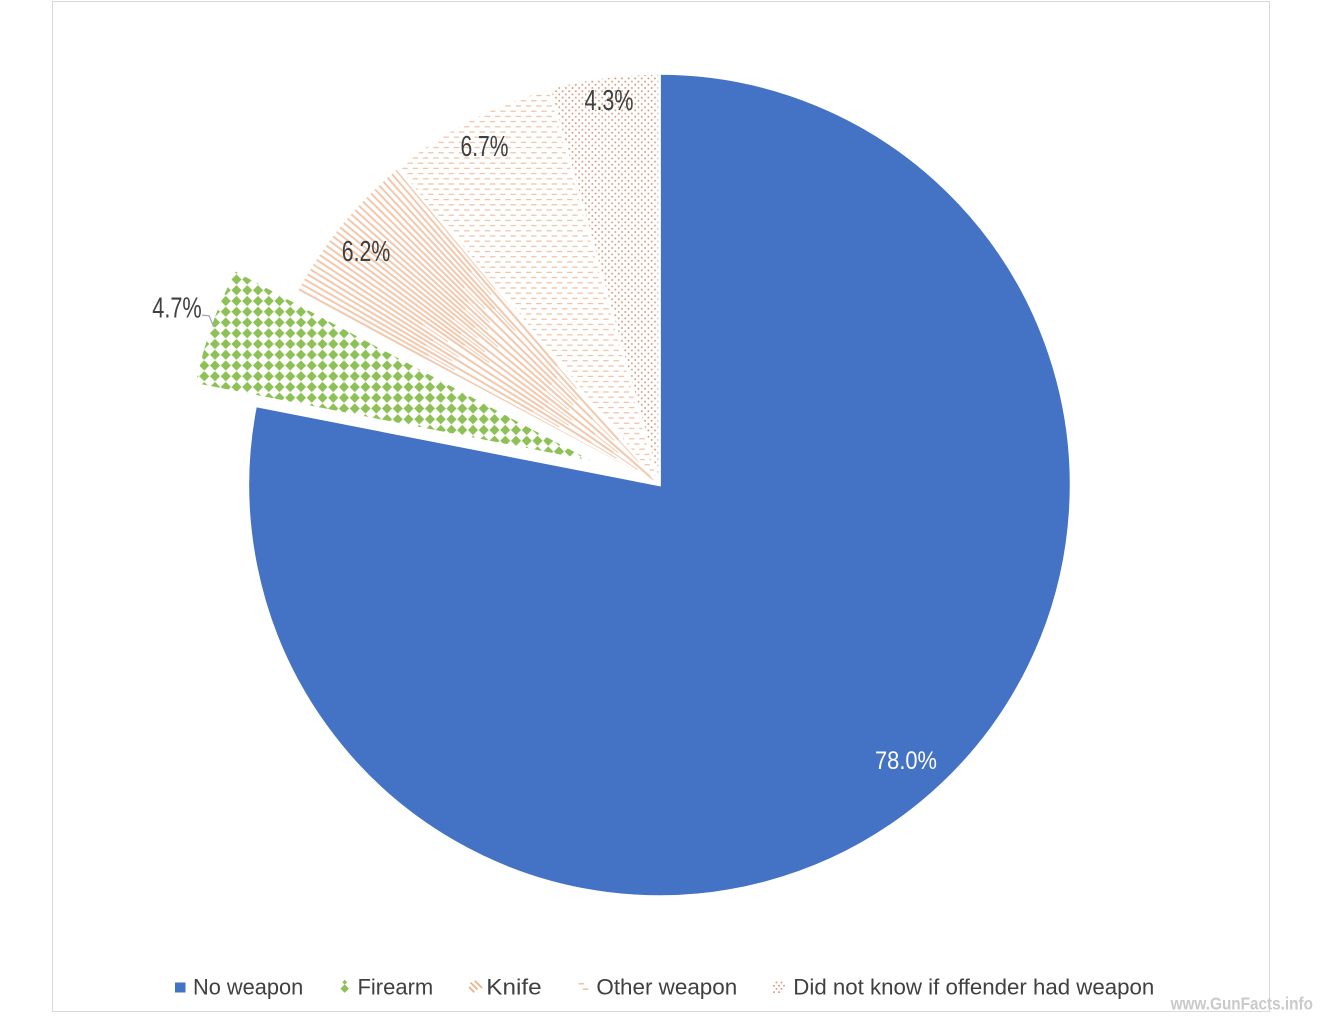  I want to click on svg-text: 6.7%, so click(485, 147).